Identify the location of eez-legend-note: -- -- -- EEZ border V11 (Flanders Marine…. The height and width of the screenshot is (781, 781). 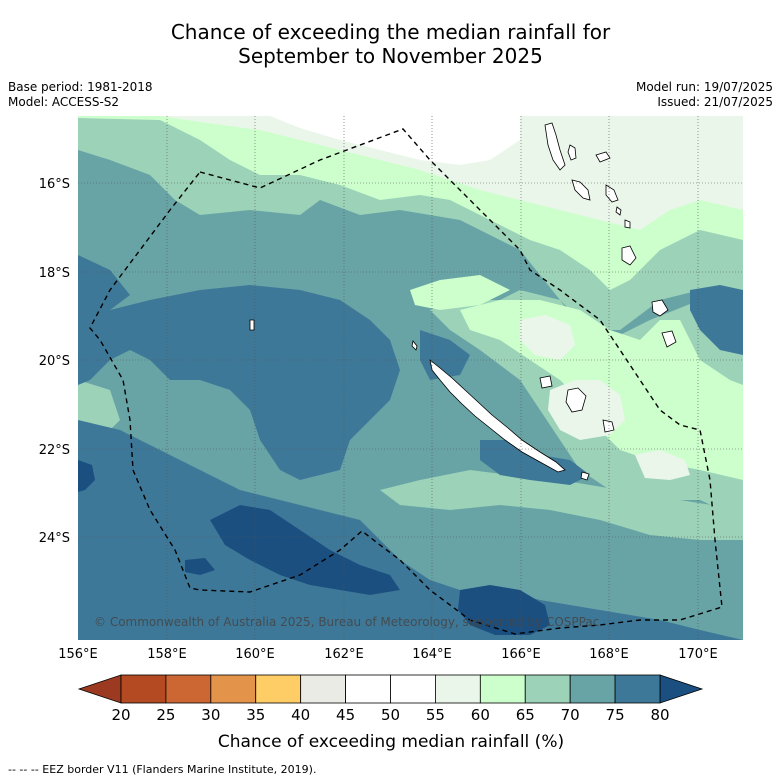
(162, 769).